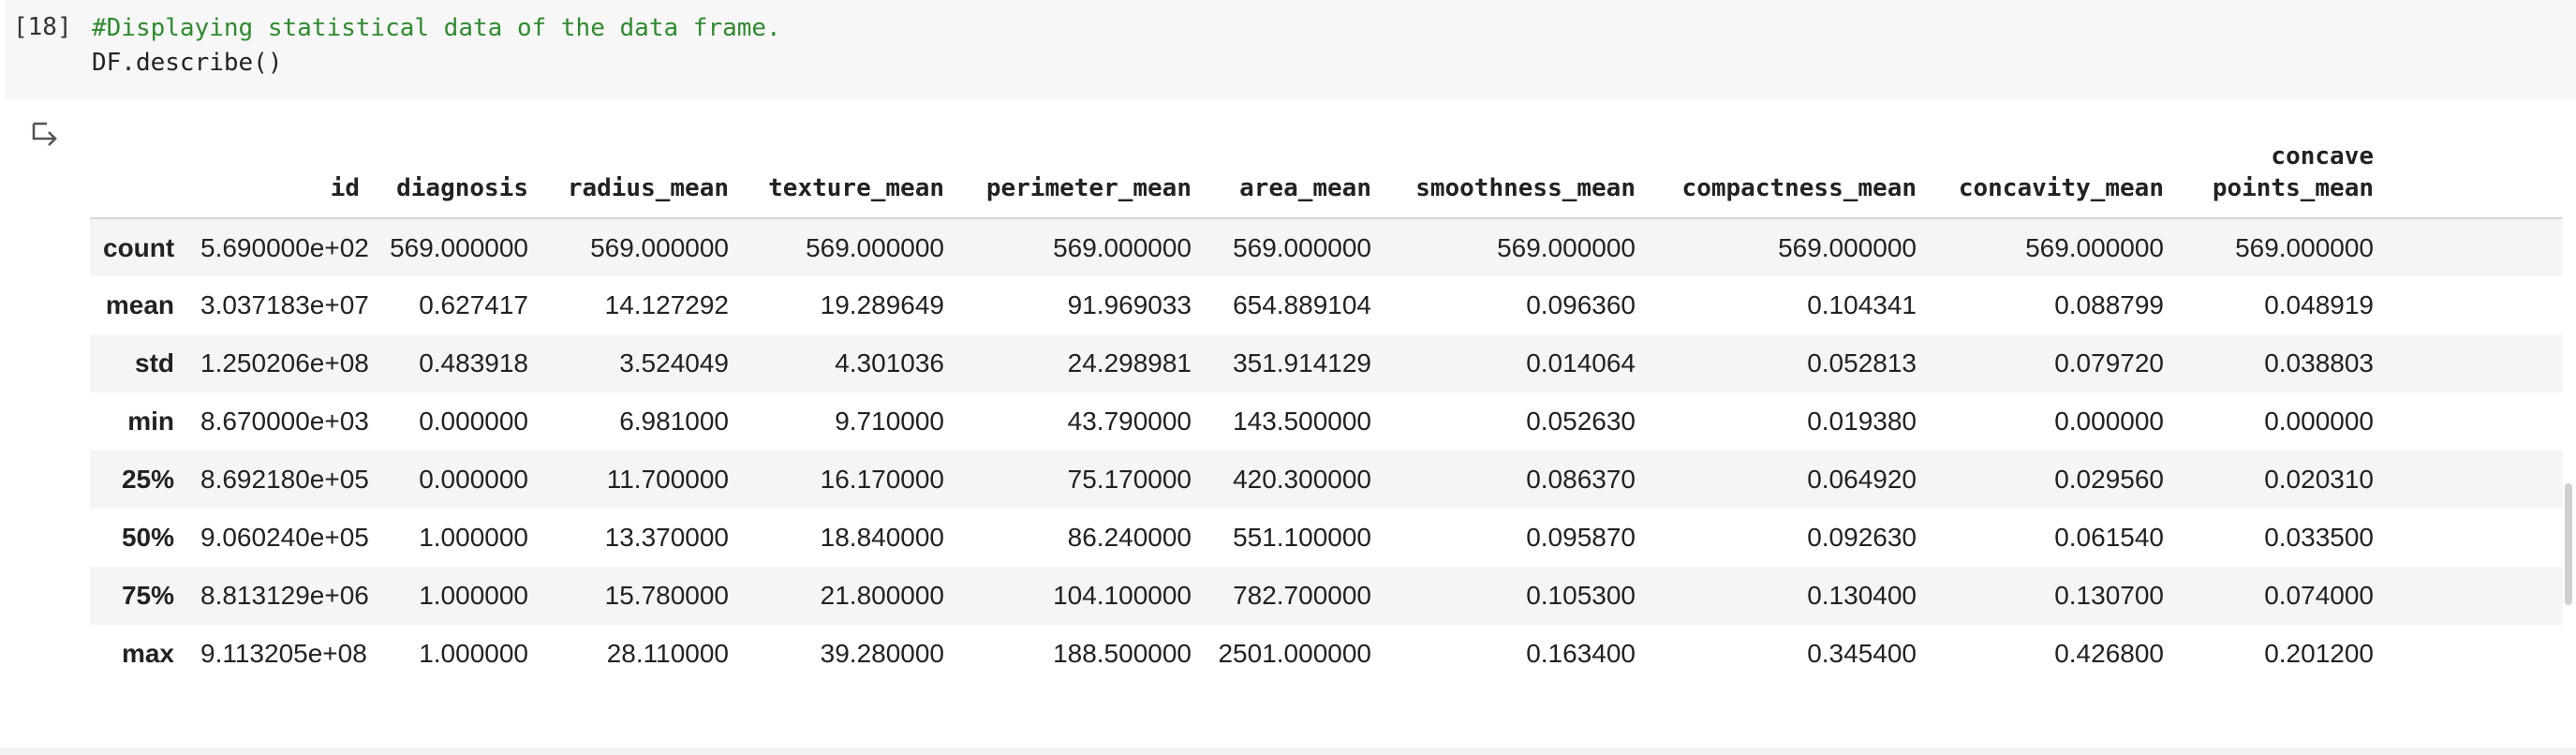 Image resolution: width=2576 pixels, height=755 pixels. Describe the element at coordinates (1517, 168) in the screenshot. I see `column-header: smoothness_mean` at that location.